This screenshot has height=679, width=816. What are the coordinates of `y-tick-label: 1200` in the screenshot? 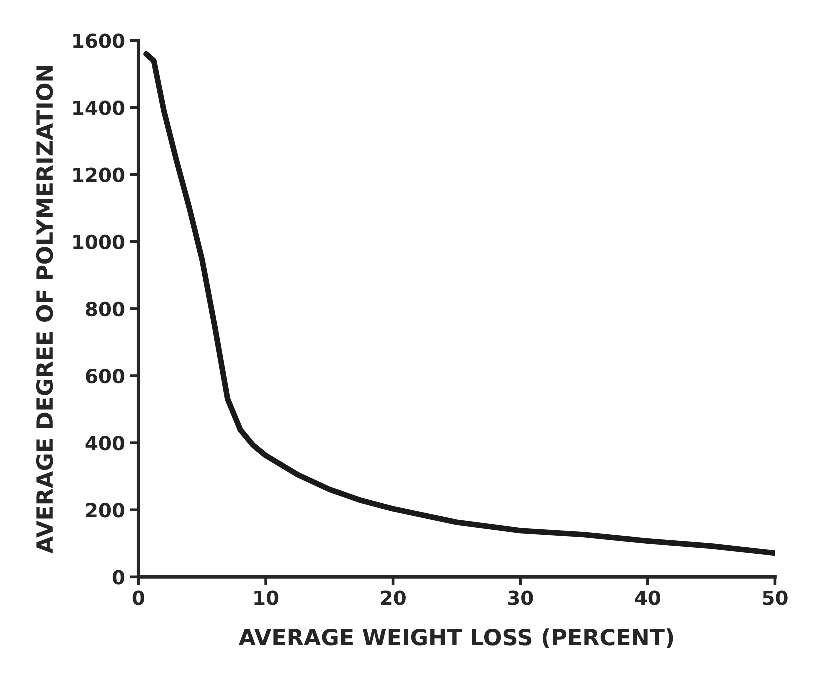 It's located at (99, 175).